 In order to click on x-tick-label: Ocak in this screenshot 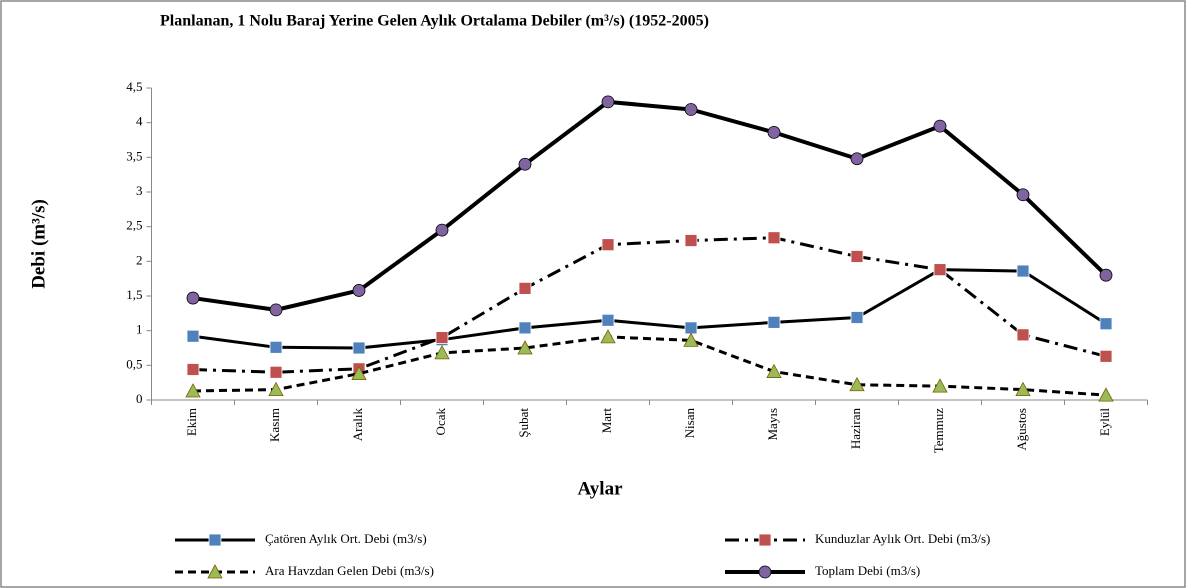, I will do `click(440, 422)`.